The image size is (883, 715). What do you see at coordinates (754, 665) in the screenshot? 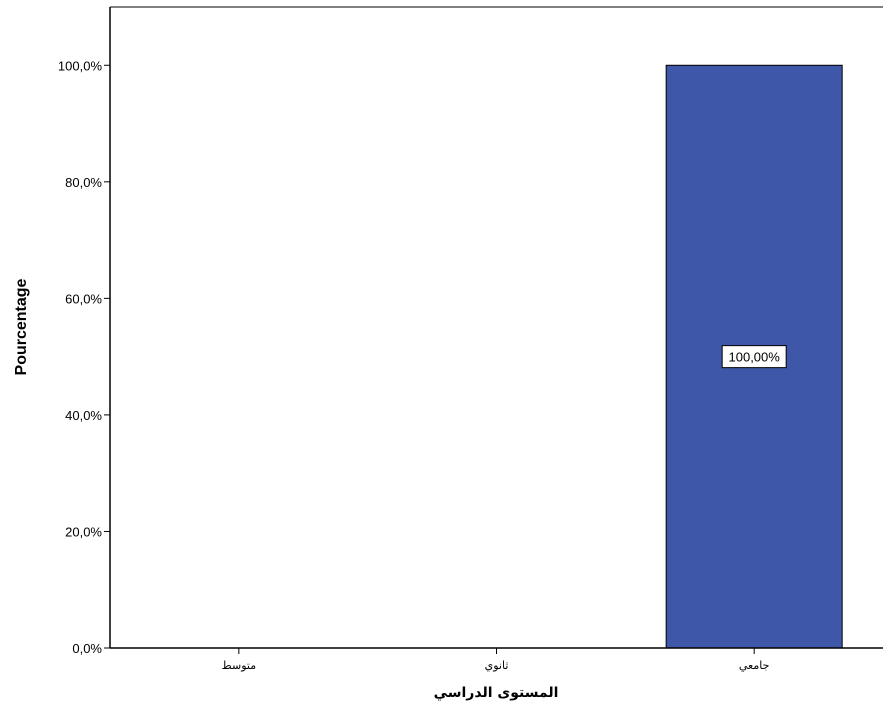
I see `x-category-label: جامعي` at bounding box center [754, 665].